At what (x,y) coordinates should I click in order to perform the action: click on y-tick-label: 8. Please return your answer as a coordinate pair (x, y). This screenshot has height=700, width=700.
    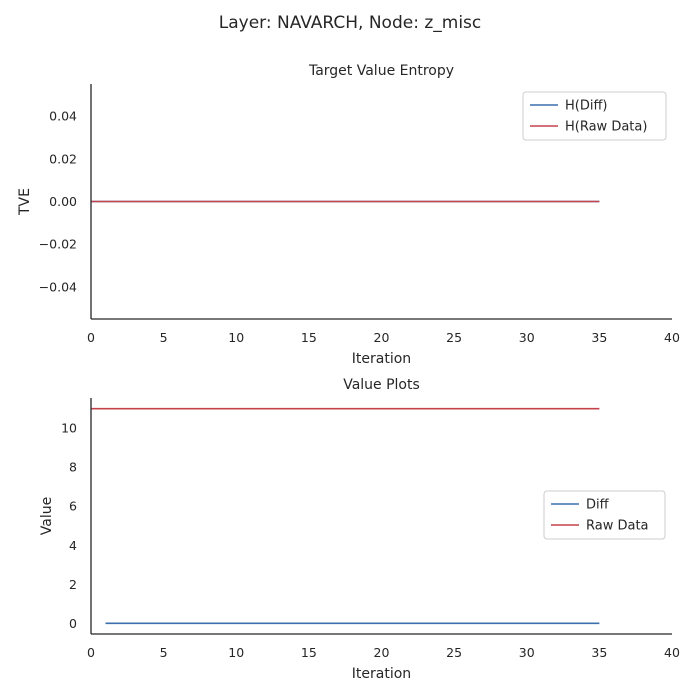
    Looking at the image, I should click on (73, 467).